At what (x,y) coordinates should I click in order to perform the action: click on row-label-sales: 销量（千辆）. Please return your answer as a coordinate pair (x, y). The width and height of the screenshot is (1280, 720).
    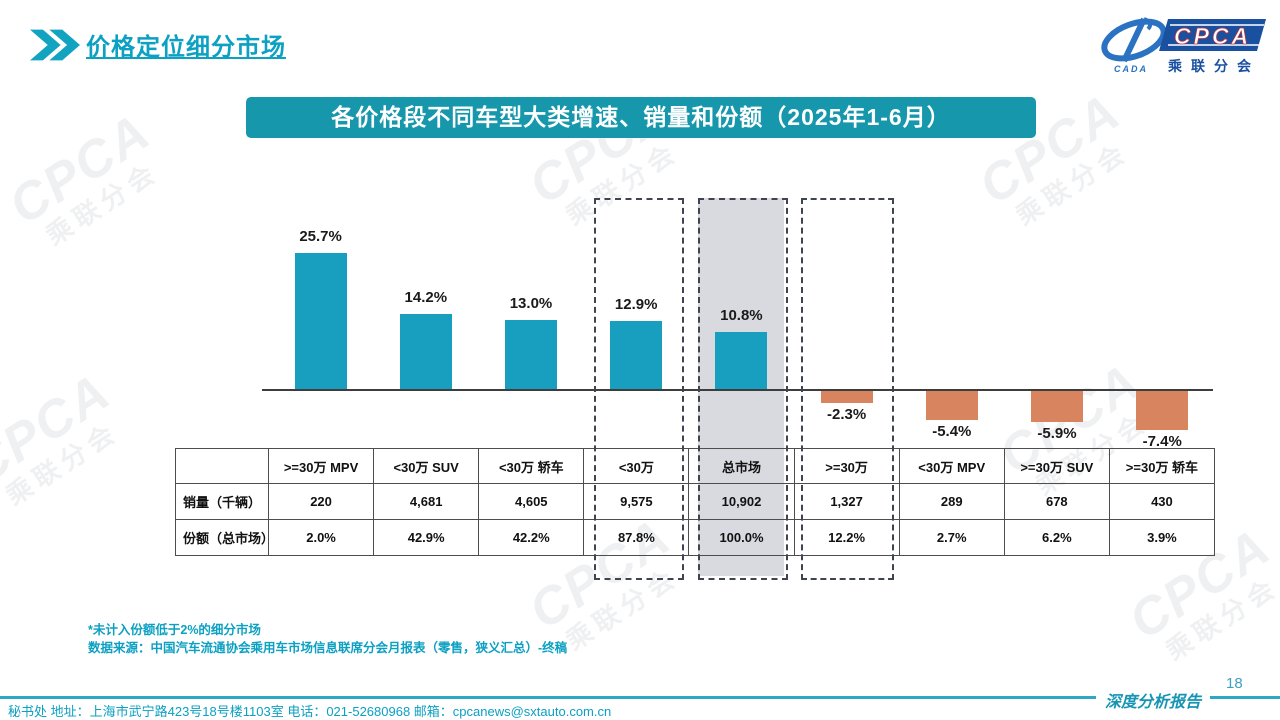
    Looking at the image, I should click on (222, 501).